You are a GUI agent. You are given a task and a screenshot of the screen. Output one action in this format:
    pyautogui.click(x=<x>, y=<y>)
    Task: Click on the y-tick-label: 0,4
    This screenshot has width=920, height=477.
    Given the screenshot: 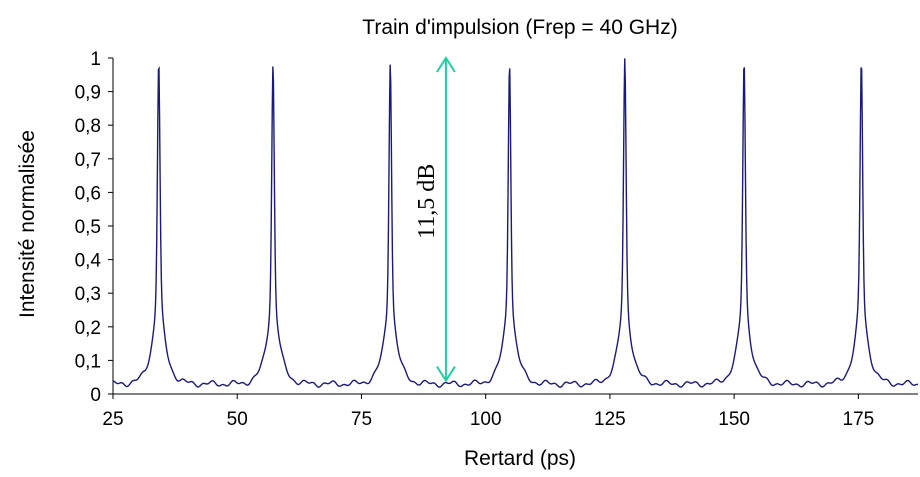 What is the action you would take?
    pyautogui.click(x=88, y=261)
    